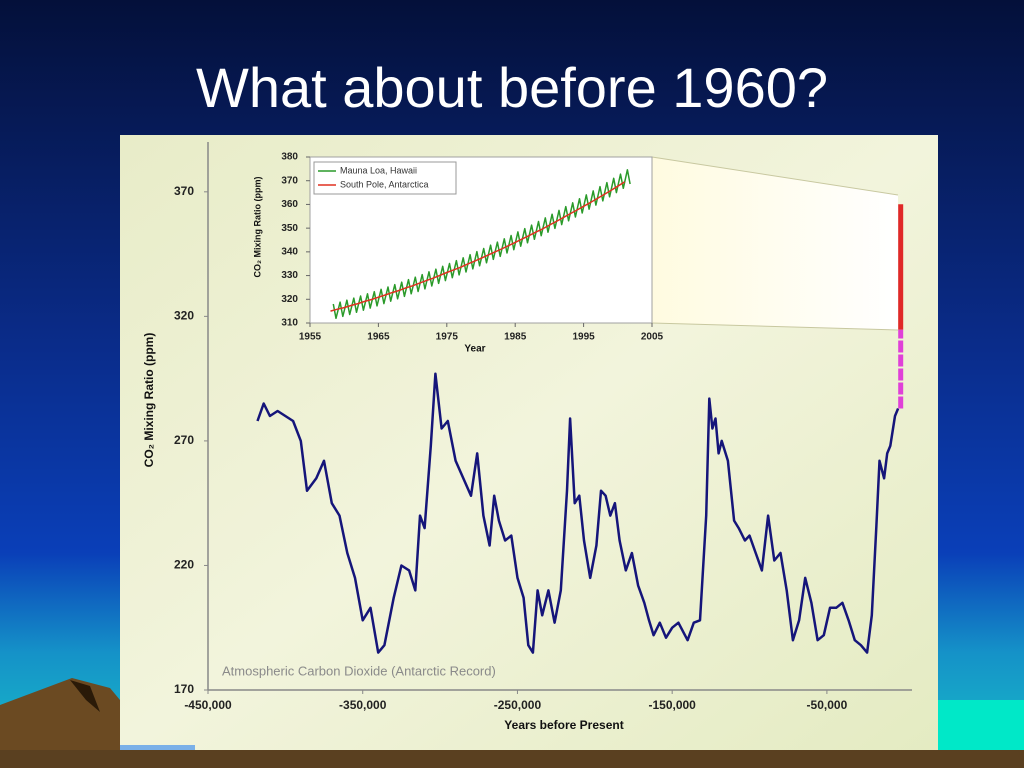 The height and width of the screenshot is (768, 1024). What do you see at coordinates (827, 705) in the screenshot?
I see `x-tick-label: -50,000` at bounding box center [827, 705].